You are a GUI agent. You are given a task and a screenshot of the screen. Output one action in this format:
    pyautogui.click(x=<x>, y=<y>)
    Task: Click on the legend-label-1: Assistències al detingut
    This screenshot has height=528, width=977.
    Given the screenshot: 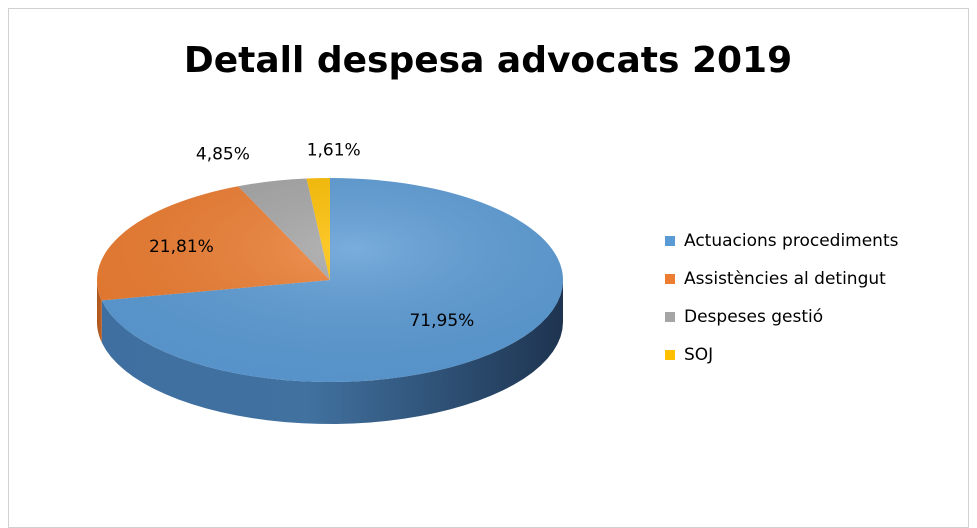 What is the action you would take?
    pyautogui.click(x=785, y=279)
    